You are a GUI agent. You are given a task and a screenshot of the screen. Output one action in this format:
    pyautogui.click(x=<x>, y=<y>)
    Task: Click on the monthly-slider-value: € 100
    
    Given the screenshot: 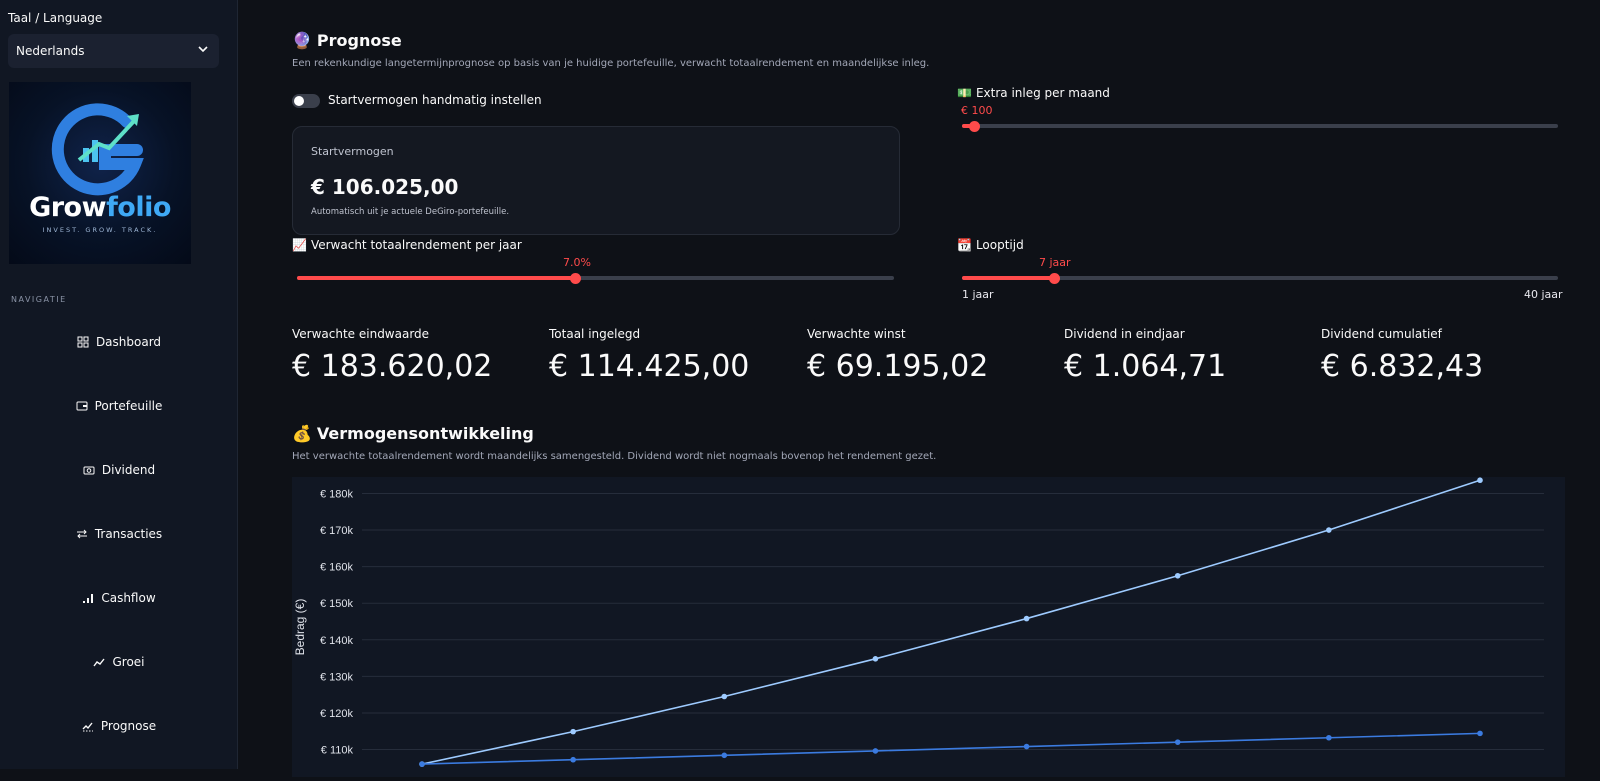 What is the action you would take?
    pyautogui.click(x=977, y=110)
    